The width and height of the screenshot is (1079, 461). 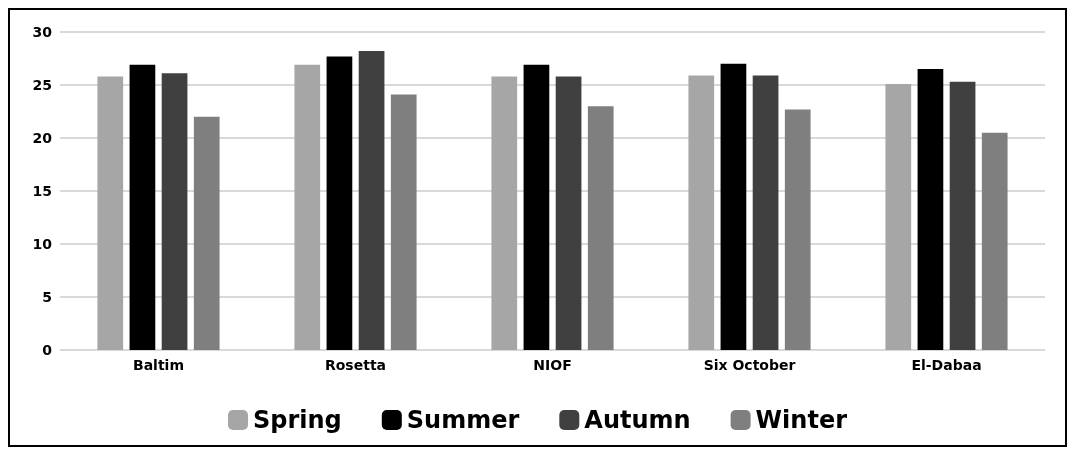 I want to click on y-tick-label: 15, so click(x=42, y=191).